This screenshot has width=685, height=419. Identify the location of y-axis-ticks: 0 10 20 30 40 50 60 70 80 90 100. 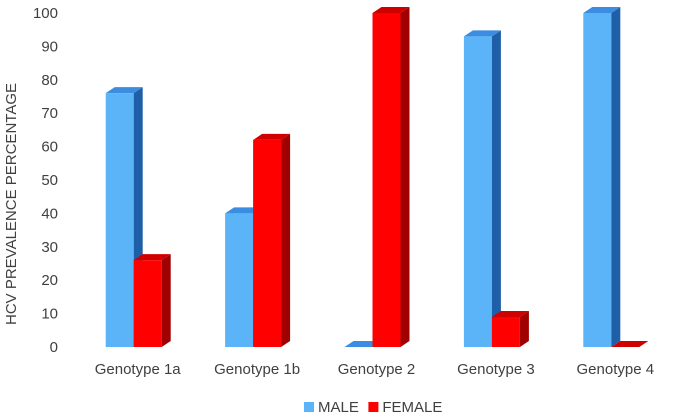
(45, 180).